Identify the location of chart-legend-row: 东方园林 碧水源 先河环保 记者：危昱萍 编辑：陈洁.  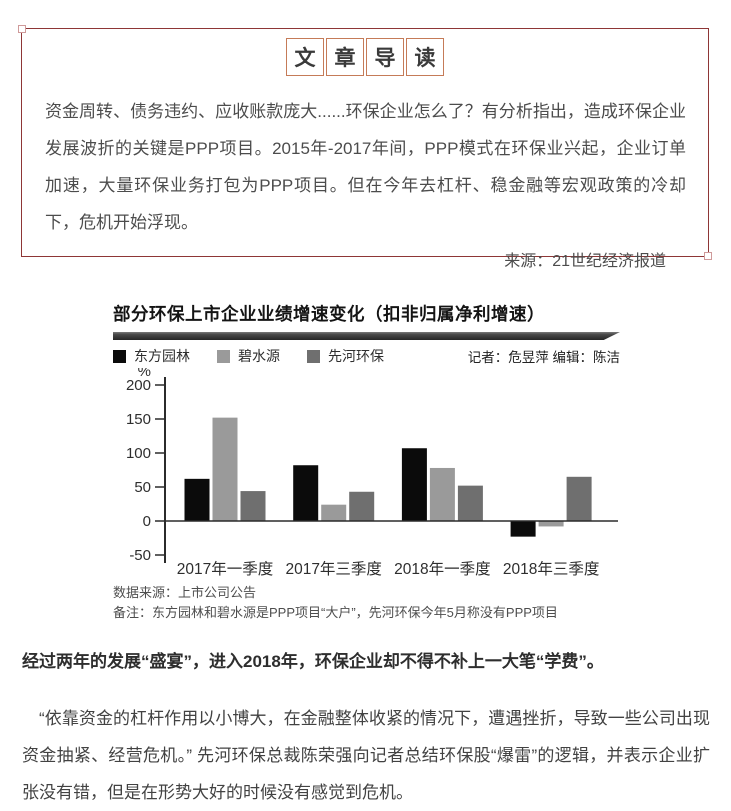
(366, 356).